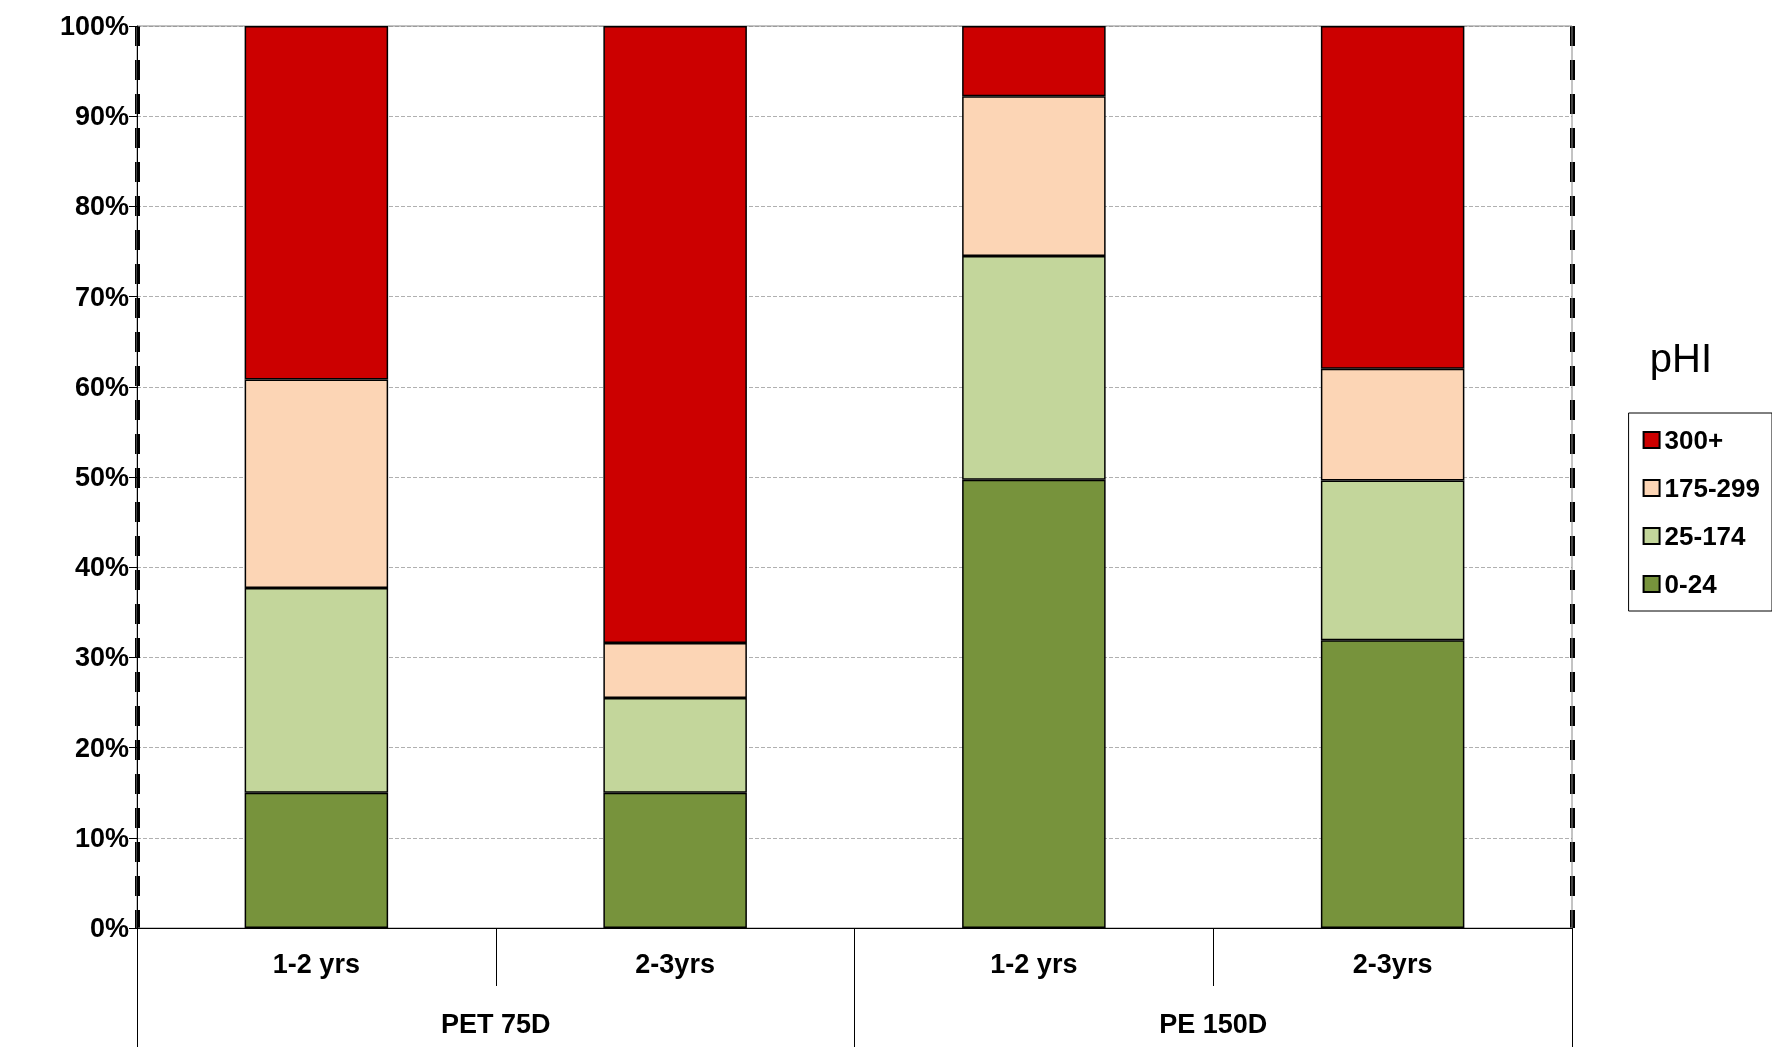 The image size is (1780, 1055). What do you see at coordinates (101, 837) in the screenshot?
I see `y-tick-label: 10%` at bounding box center [101, 837].